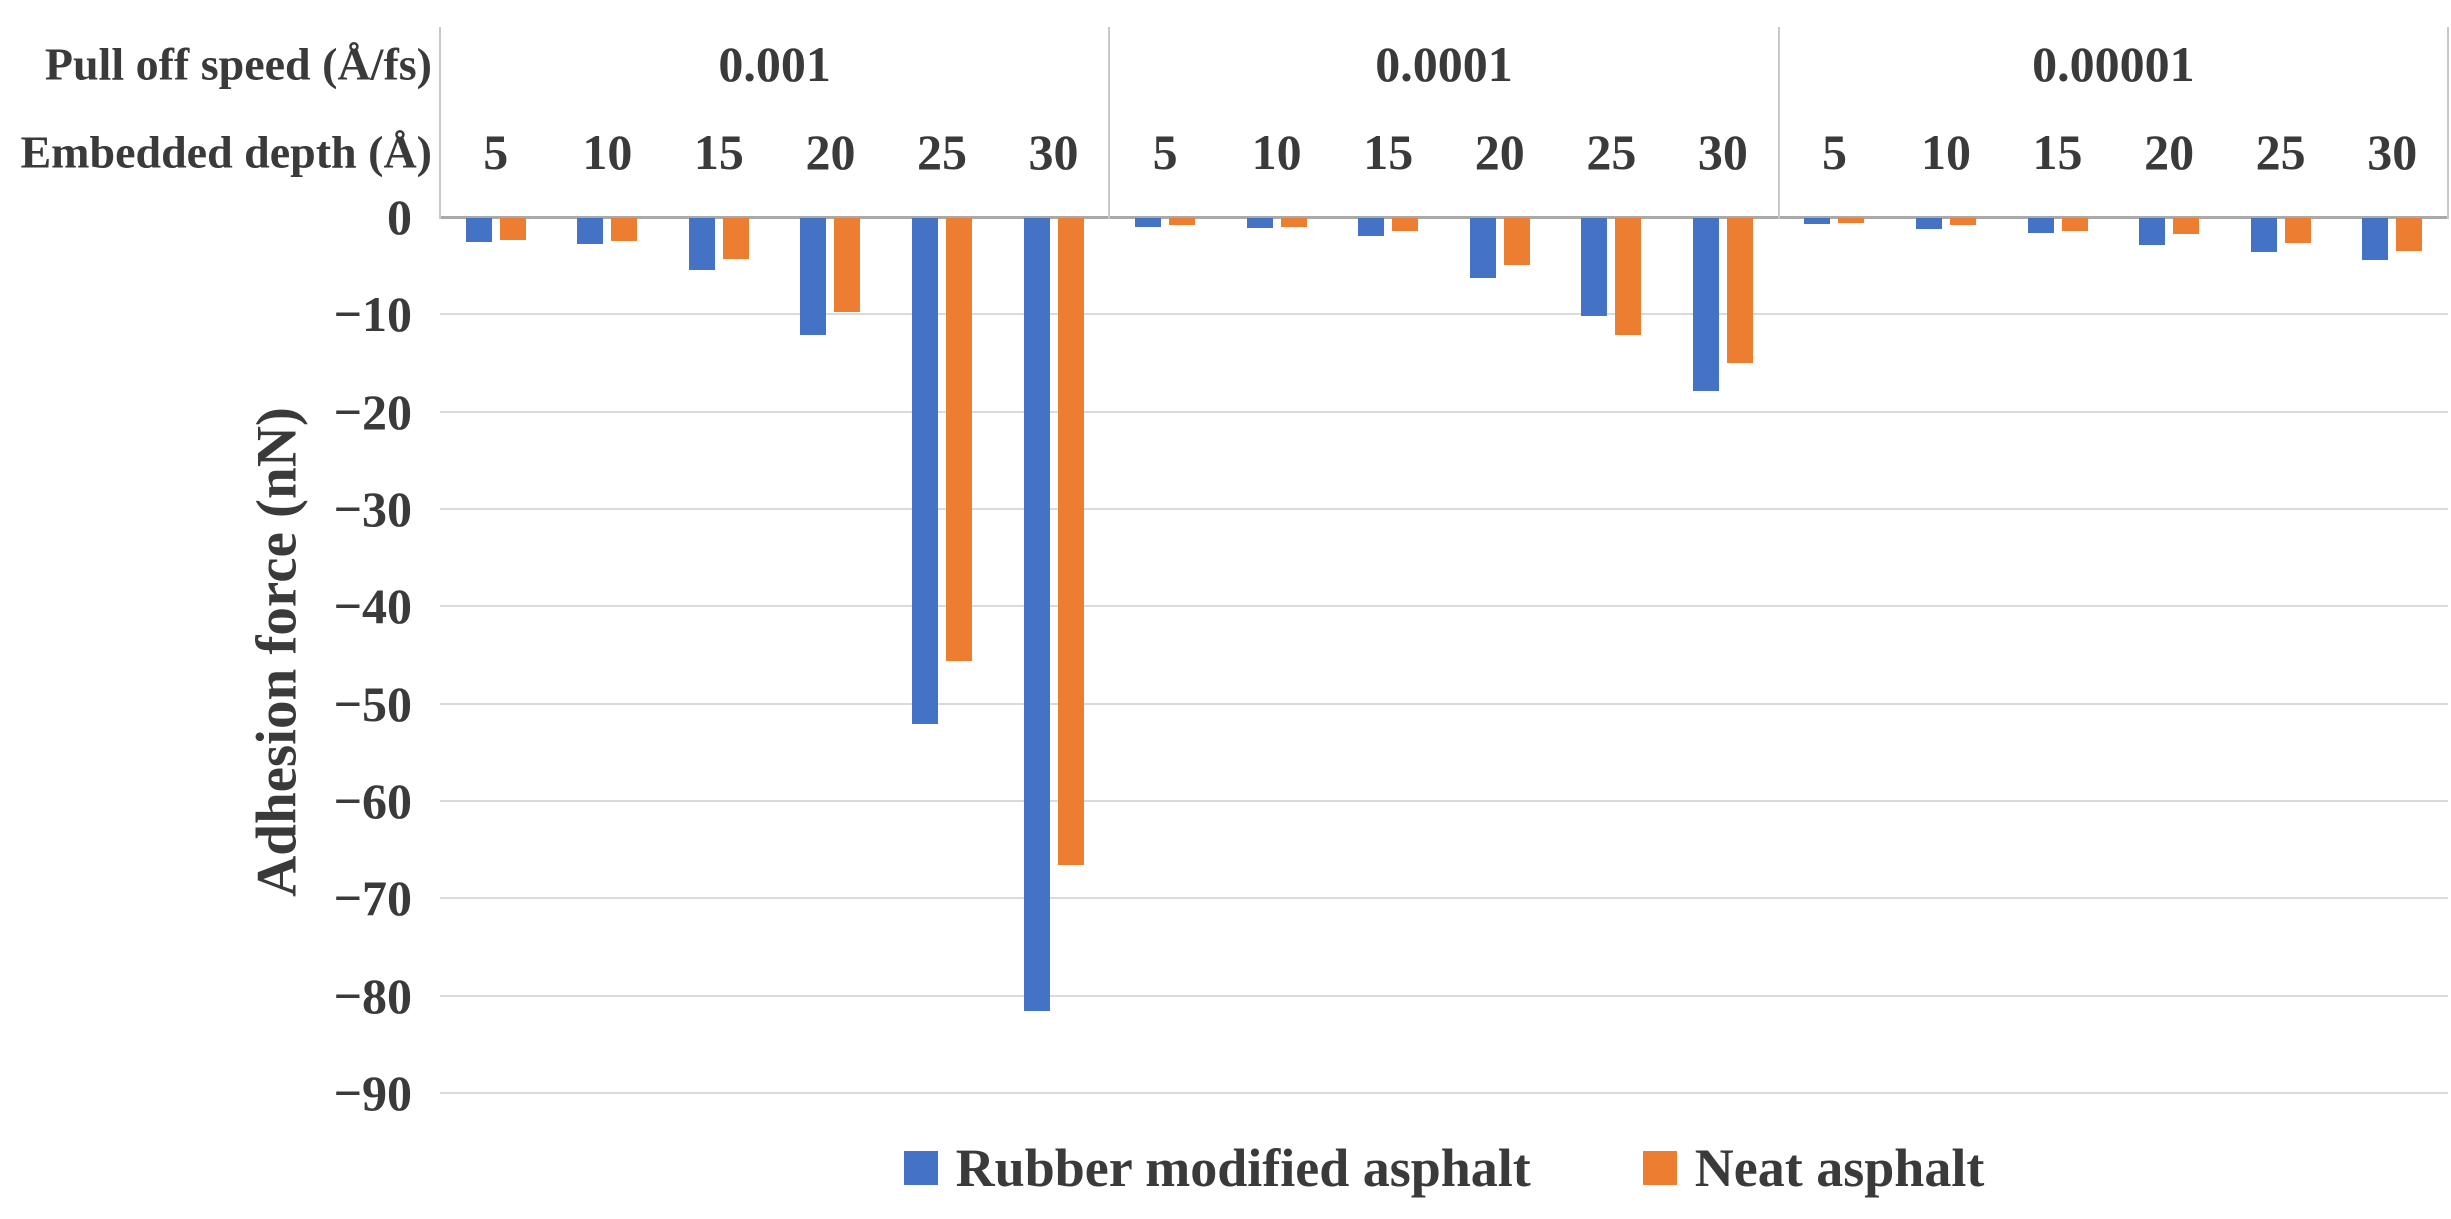  Describe the element at coordinates (1276, 152) in the screenshot. I see `depth-label-0-0001-10: 10` at that location.